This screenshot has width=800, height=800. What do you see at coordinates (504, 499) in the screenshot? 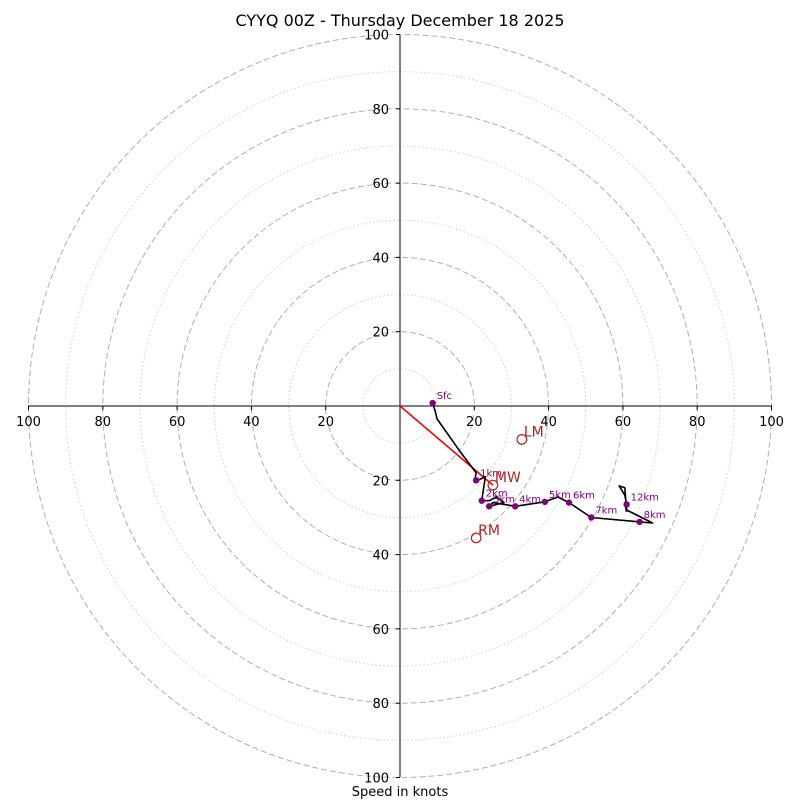
I see `height-label: 3km` at bounding box center [504, 499].